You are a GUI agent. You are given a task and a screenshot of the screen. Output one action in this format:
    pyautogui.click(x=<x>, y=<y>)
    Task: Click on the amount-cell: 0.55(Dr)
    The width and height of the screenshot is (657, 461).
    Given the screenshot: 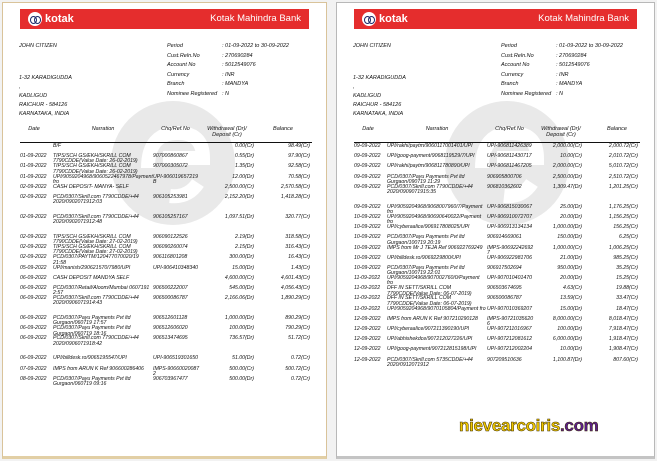 What is the action you would take?
    pyautogui.click(x=244, y=156)
    